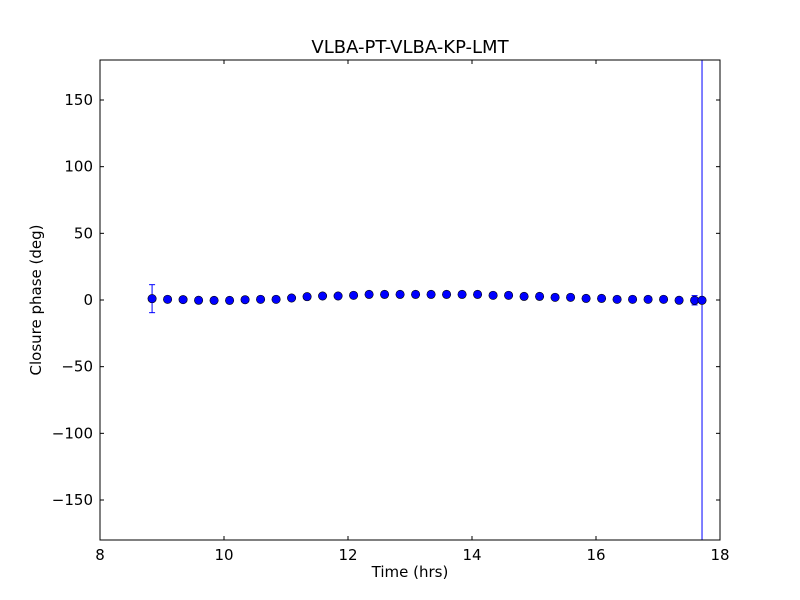  What do you see at coordinates (78, 100) in the screenshot?
I see `y-tick-label: 150` at bounding box center [78, 100].